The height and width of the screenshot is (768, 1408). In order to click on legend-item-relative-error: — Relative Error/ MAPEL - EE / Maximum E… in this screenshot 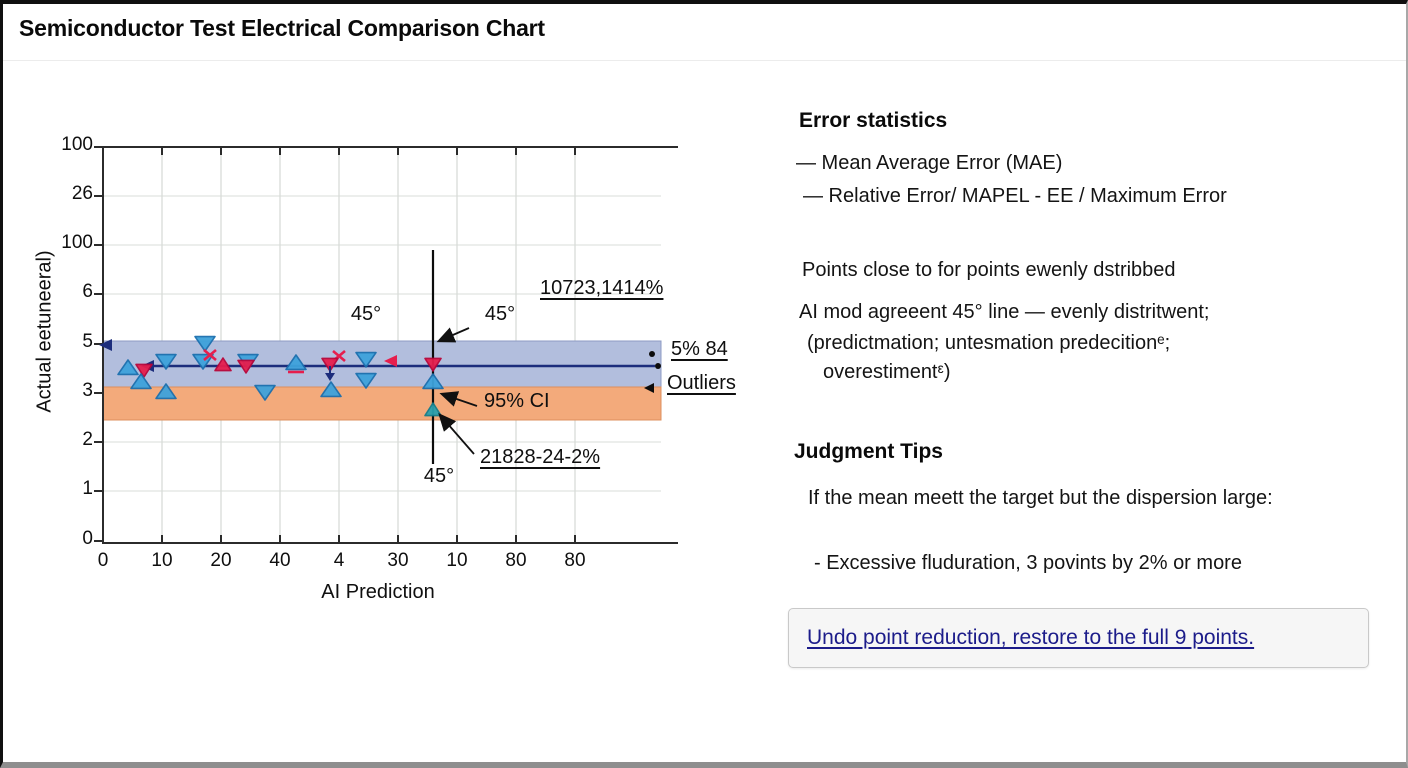, I will do `click(1015, 196)`.